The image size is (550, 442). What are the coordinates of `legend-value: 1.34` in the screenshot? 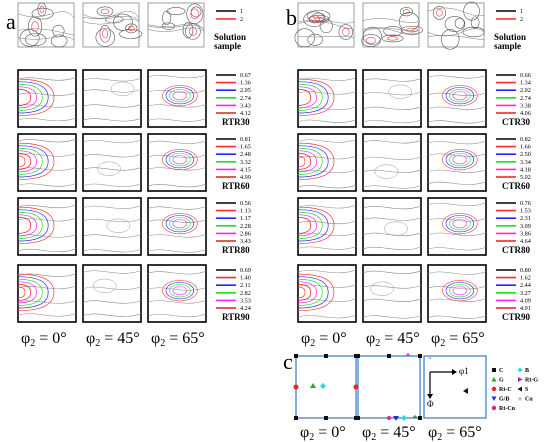 It's located at (525, 83).